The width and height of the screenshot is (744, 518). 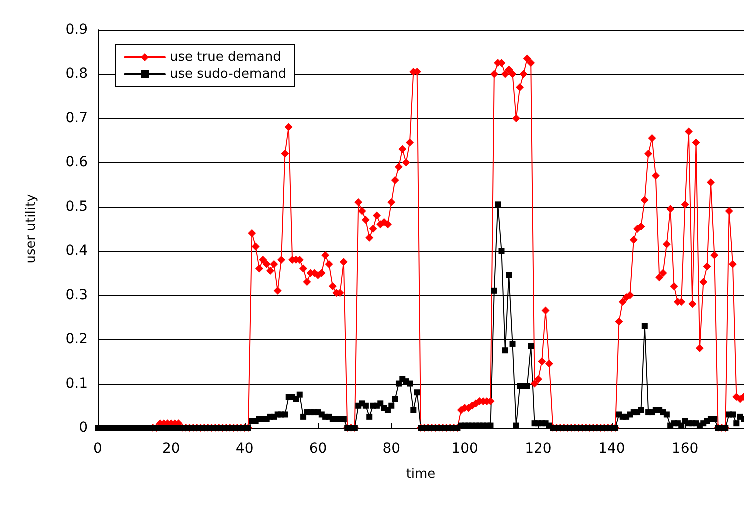 I want to click on x-tick-label: 0, so click(x=98, y=449).